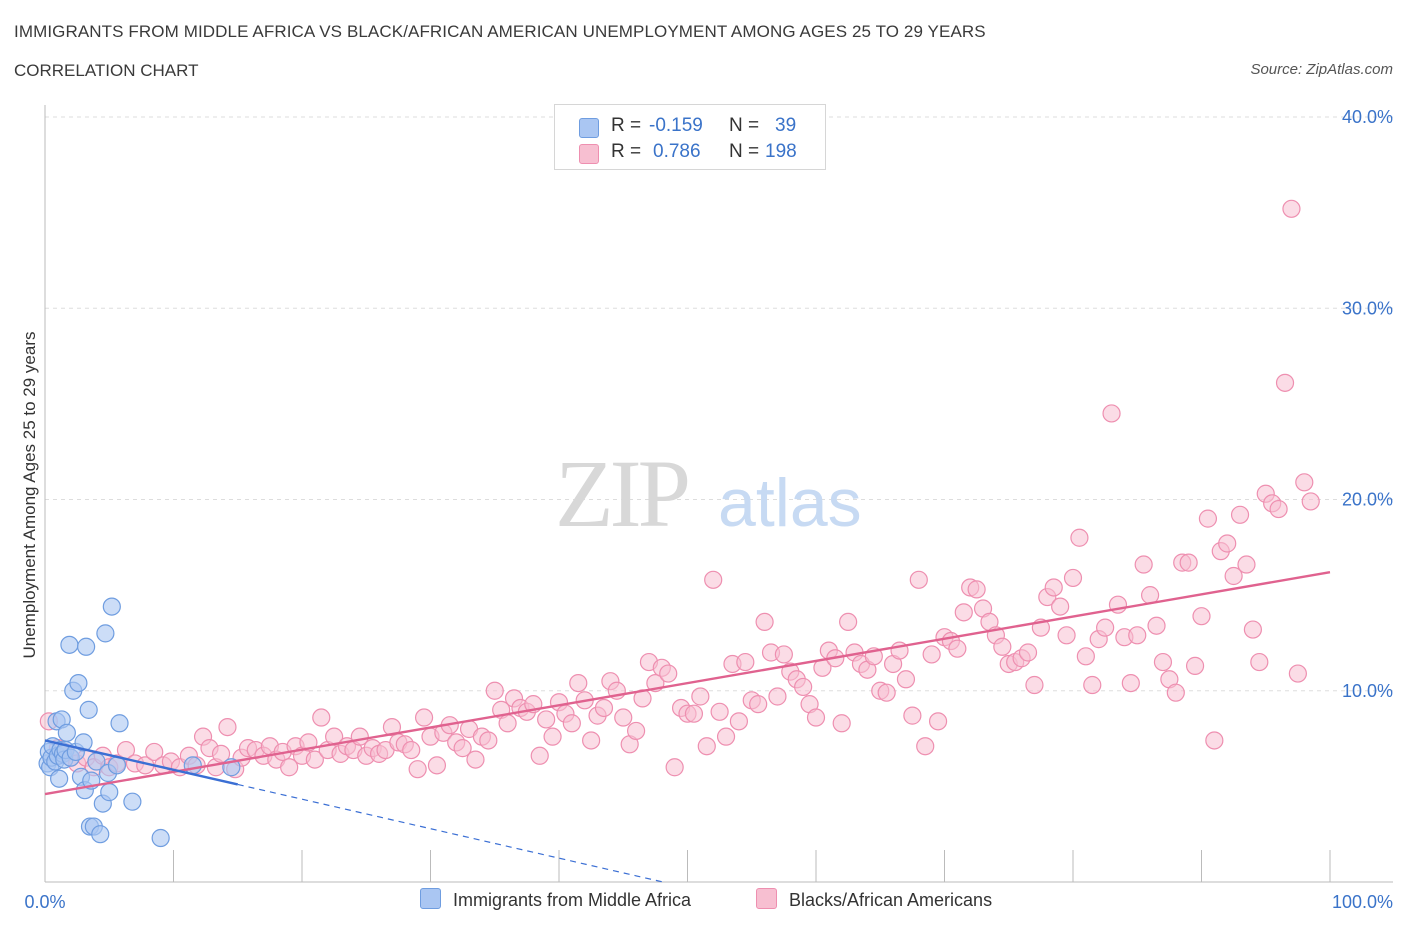  I want to click on watermark-atlas: atlas, so click(790, 503).